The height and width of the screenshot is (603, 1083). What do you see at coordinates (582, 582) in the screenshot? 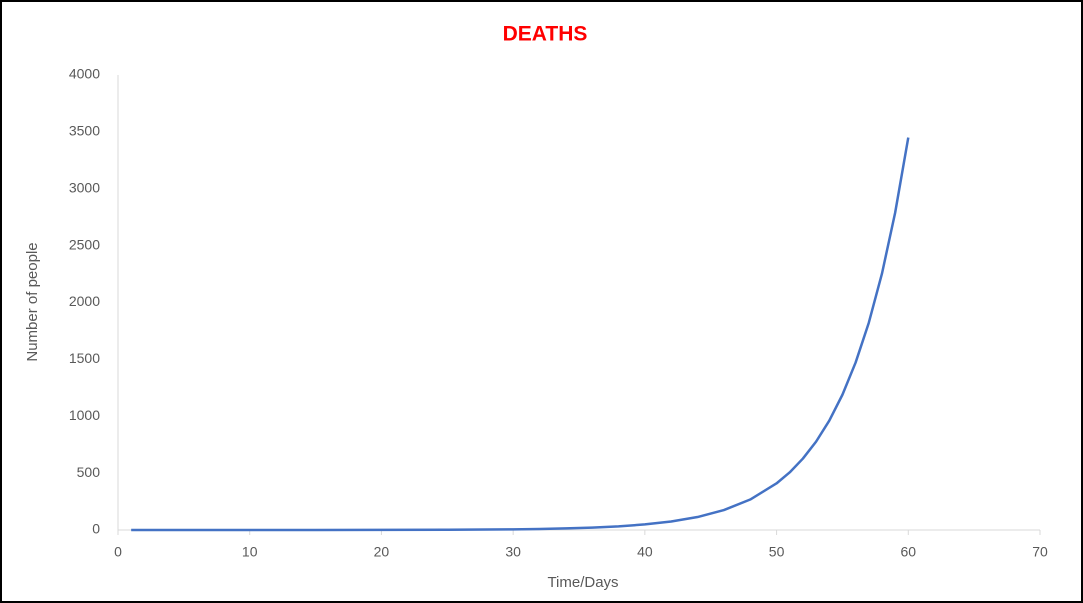
I see `x-axis-title: Time/Days` at bounding box center [582, 582].